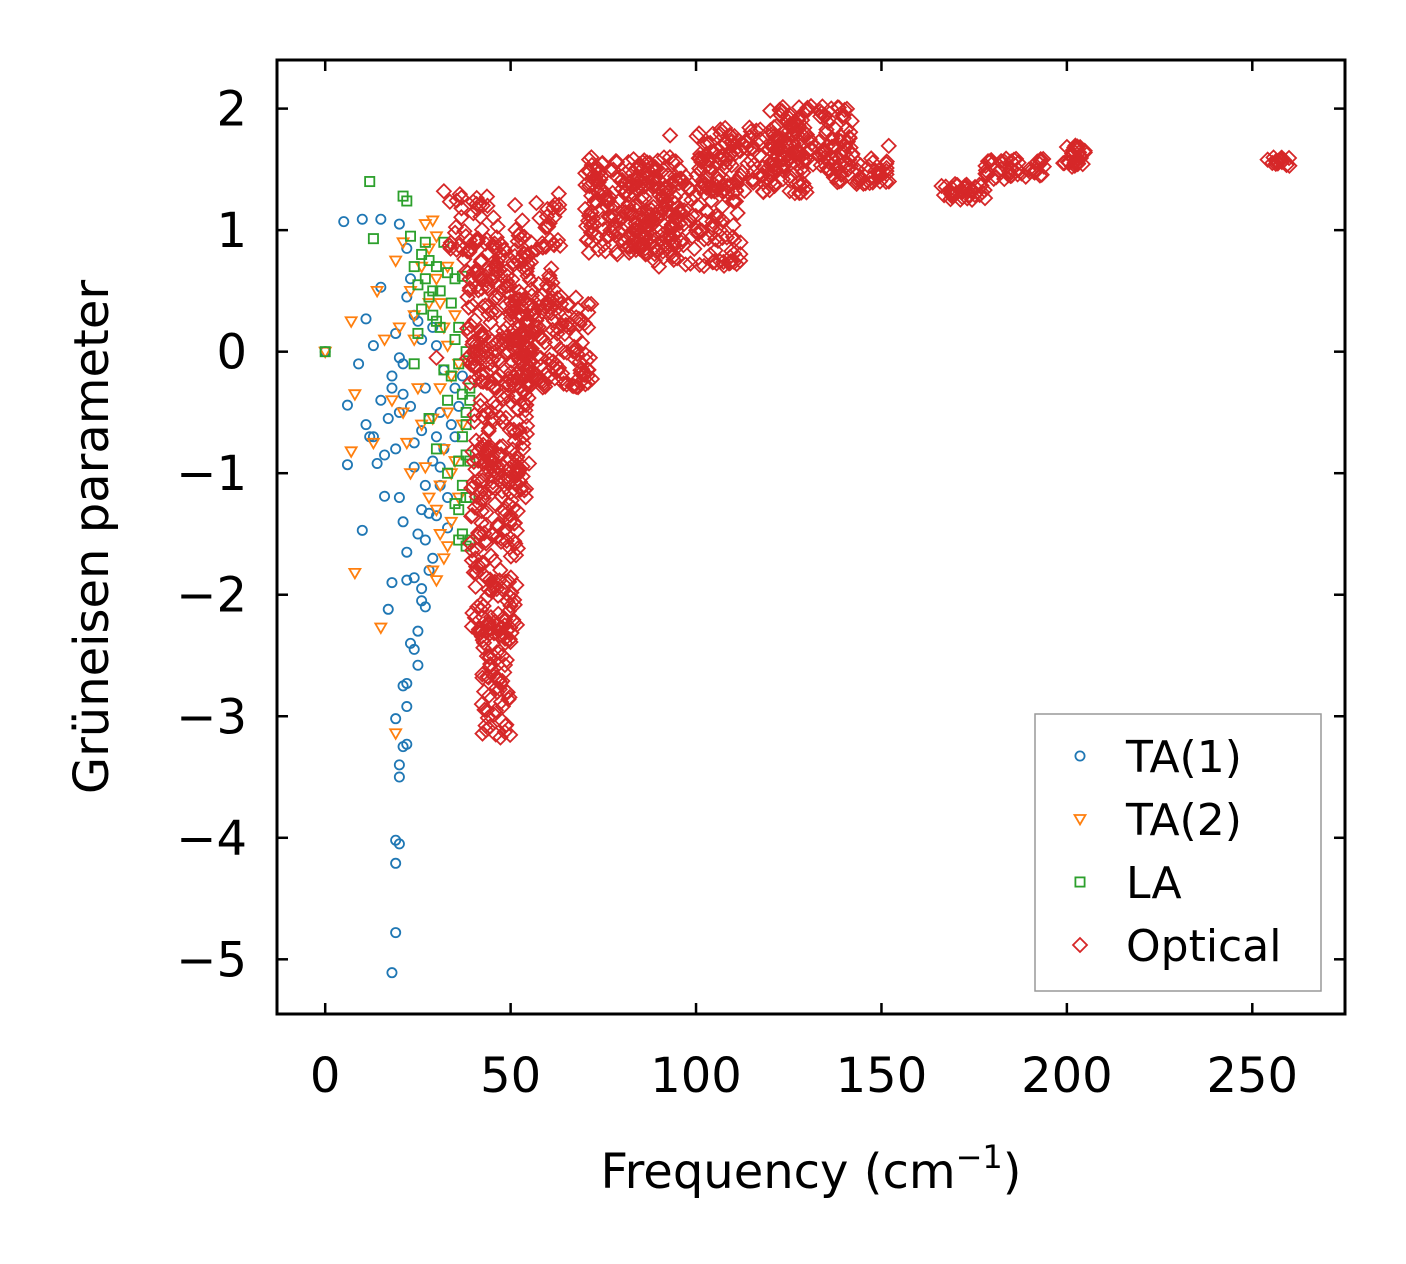 The image size is (1406, 1264). What do you see at coordinates (1012, 1172) in the screenshot?
I see `x-axis-label-close: )` at bounding box center [1012, 1172].